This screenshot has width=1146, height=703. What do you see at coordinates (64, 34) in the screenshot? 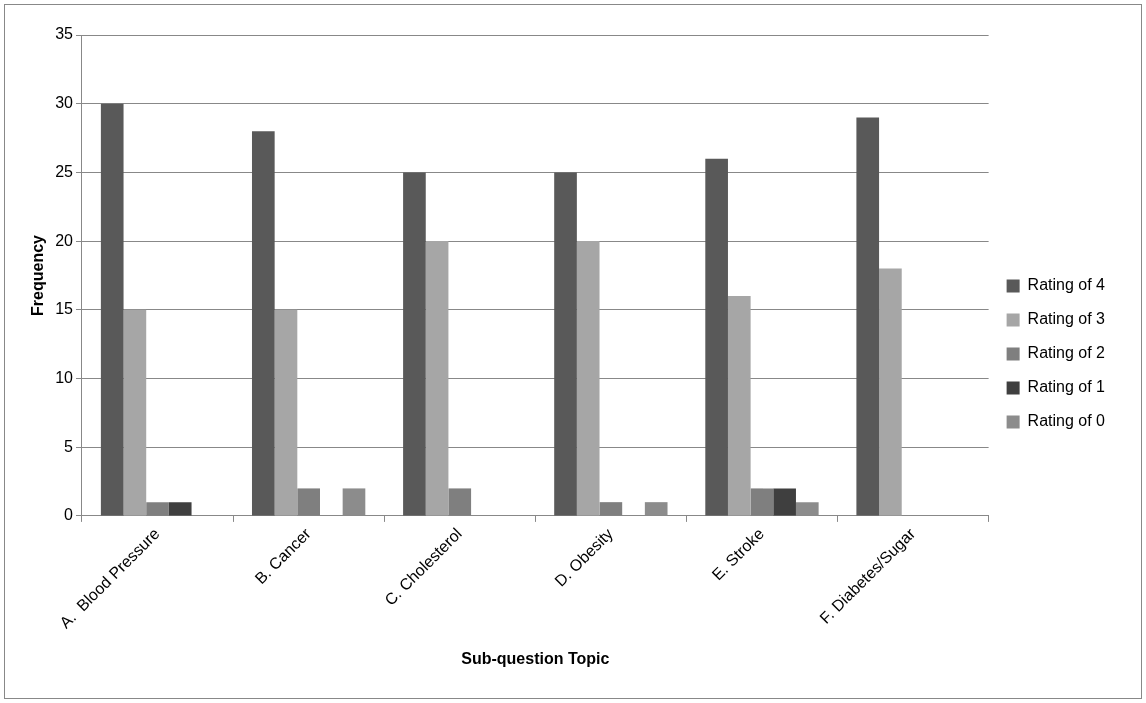
I see `y-tick-label: 35` at bounding box center [64, 34].